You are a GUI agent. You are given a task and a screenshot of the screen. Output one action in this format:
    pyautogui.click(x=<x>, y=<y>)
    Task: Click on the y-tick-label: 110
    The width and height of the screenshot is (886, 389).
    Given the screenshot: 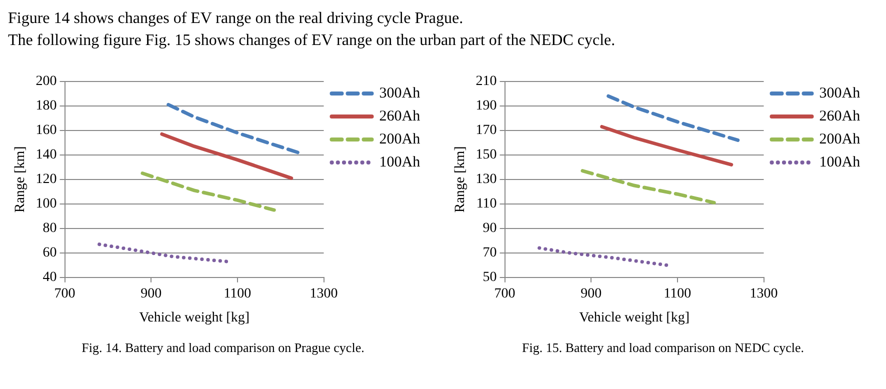 What is the action you would take?
    pyautogui.click(x=486, y=204)
    